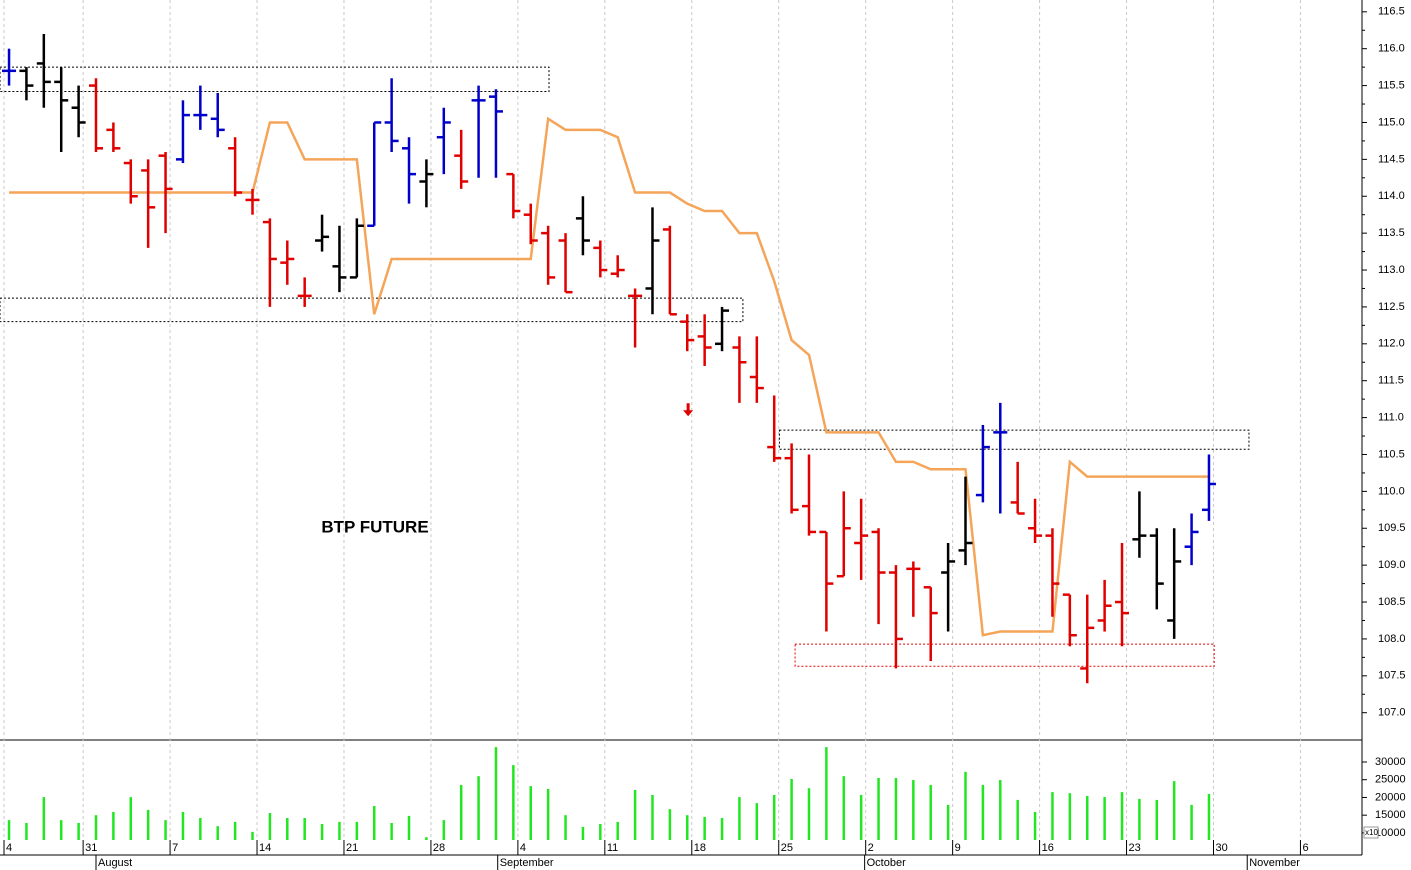  I want to click on month-label: August, so click(115, 863).